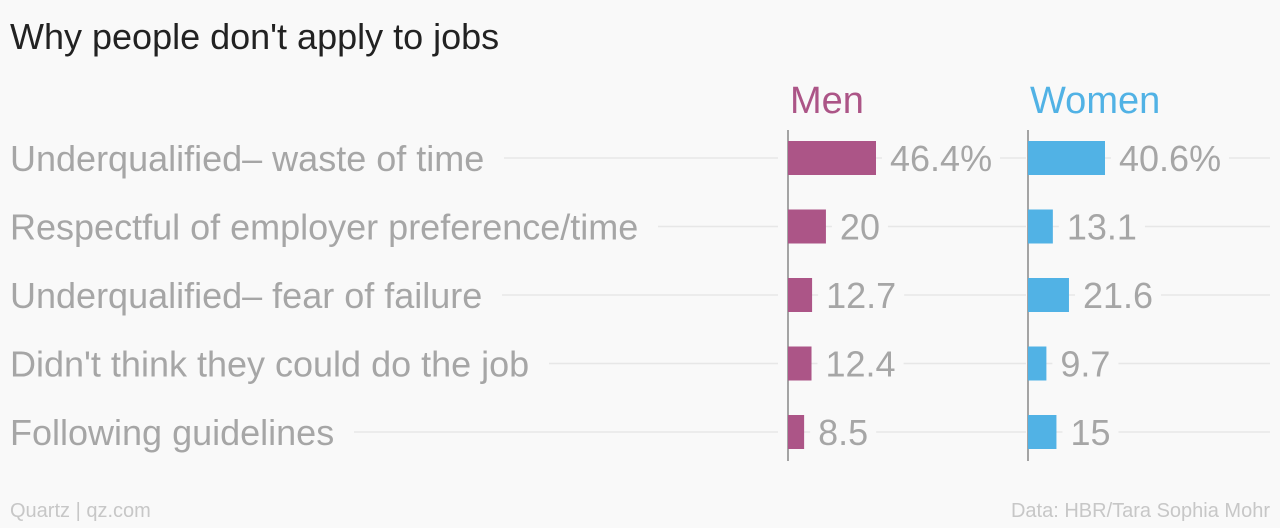  Describe the element at coordinates (247, 158) in the screenshot. I see `category-label: Underqualified– waste of time` at that location.